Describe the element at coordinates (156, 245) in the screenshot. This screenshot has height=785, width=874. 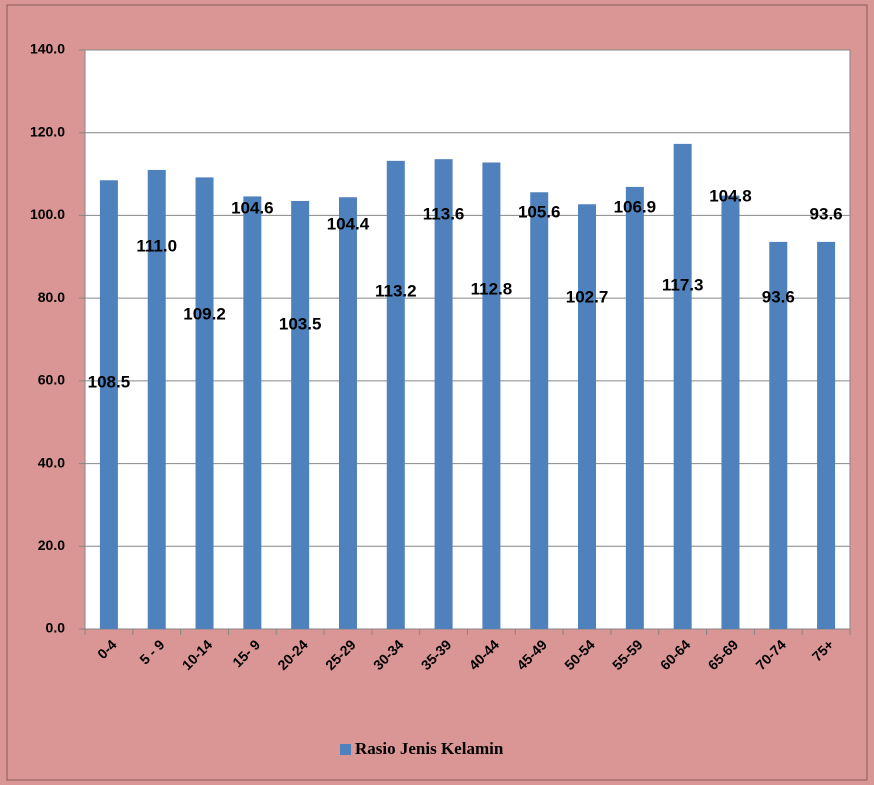
I see `data-label: 111.0` at that location.